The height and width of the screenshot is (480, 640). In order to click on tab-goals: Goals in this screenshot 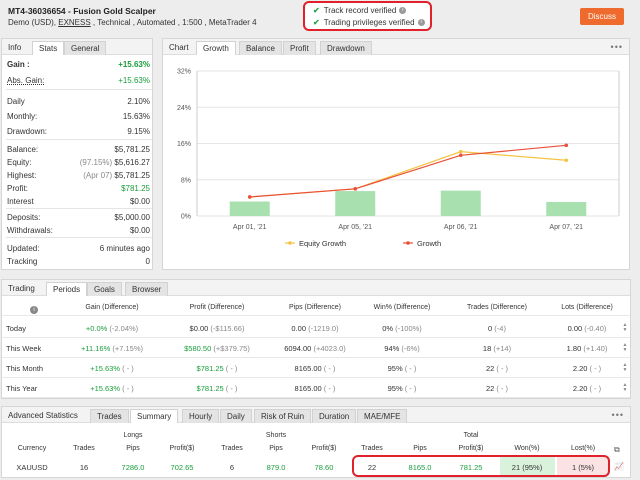, I will do `click(104, 289)`.